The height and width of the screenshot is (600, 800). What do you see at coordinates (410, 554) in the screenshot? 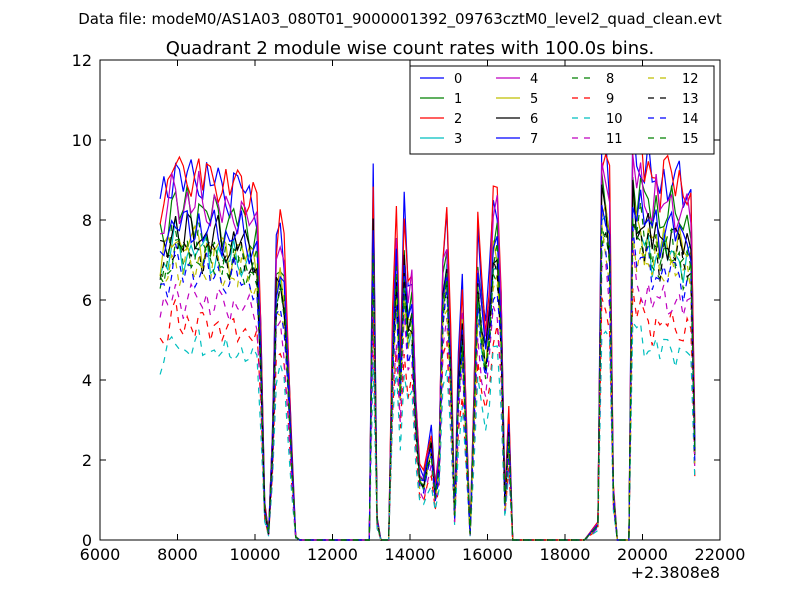
I see `x-tick-label: 14000` at bounding box center [410, 554].